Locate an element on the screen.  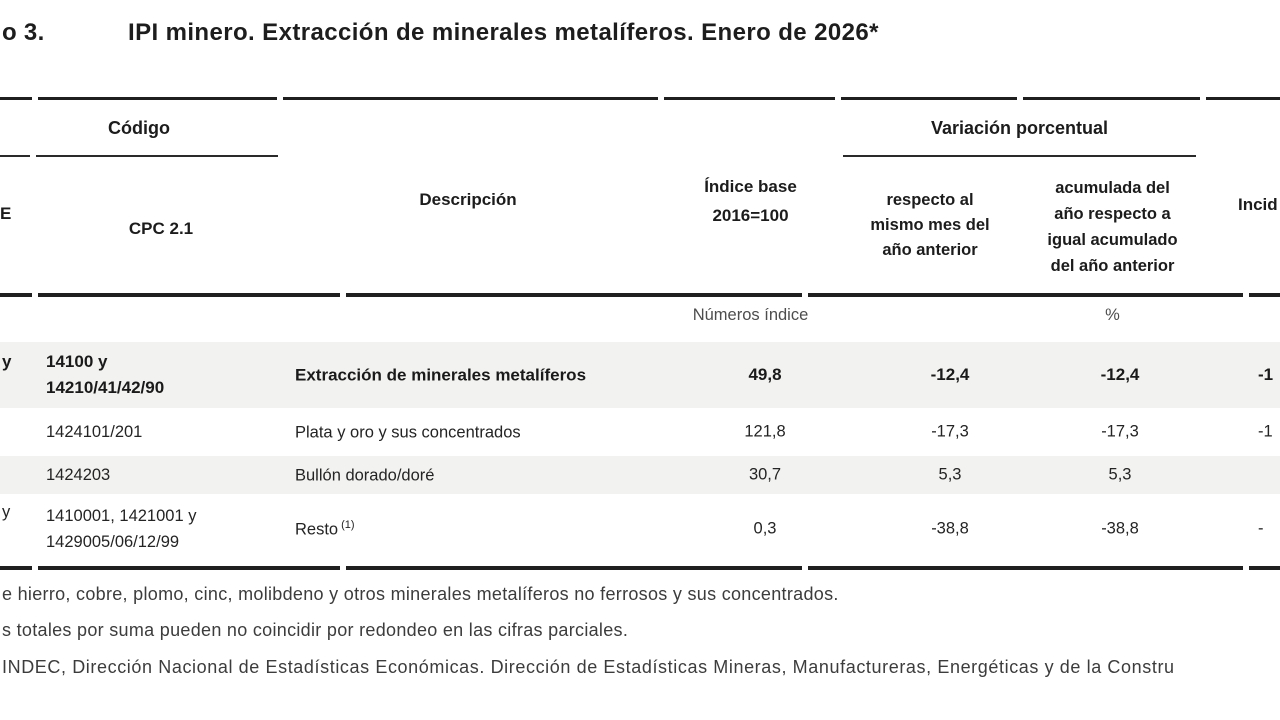
descripcion-cell: Extracción de minerales metalíferos is located at coordinates (441, 375).